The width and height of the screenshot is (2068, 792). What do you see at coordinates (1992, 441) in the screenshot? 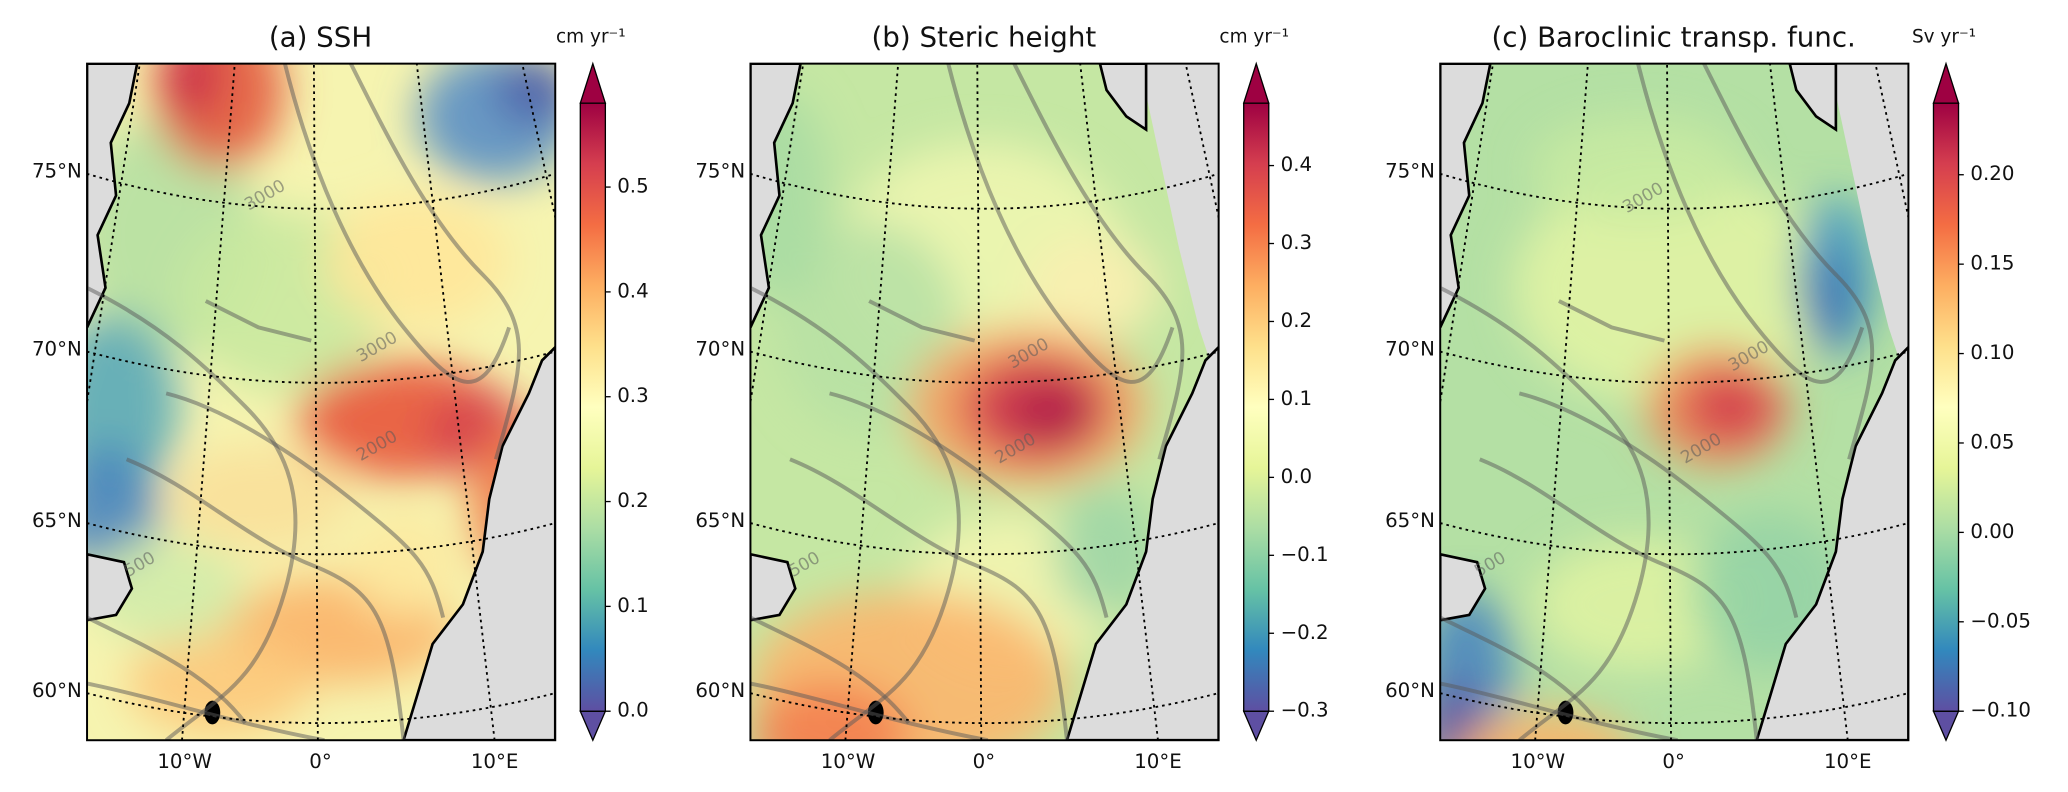
I see `colorbar-tick-label: 0.05` at bounding box center [1992, 441].